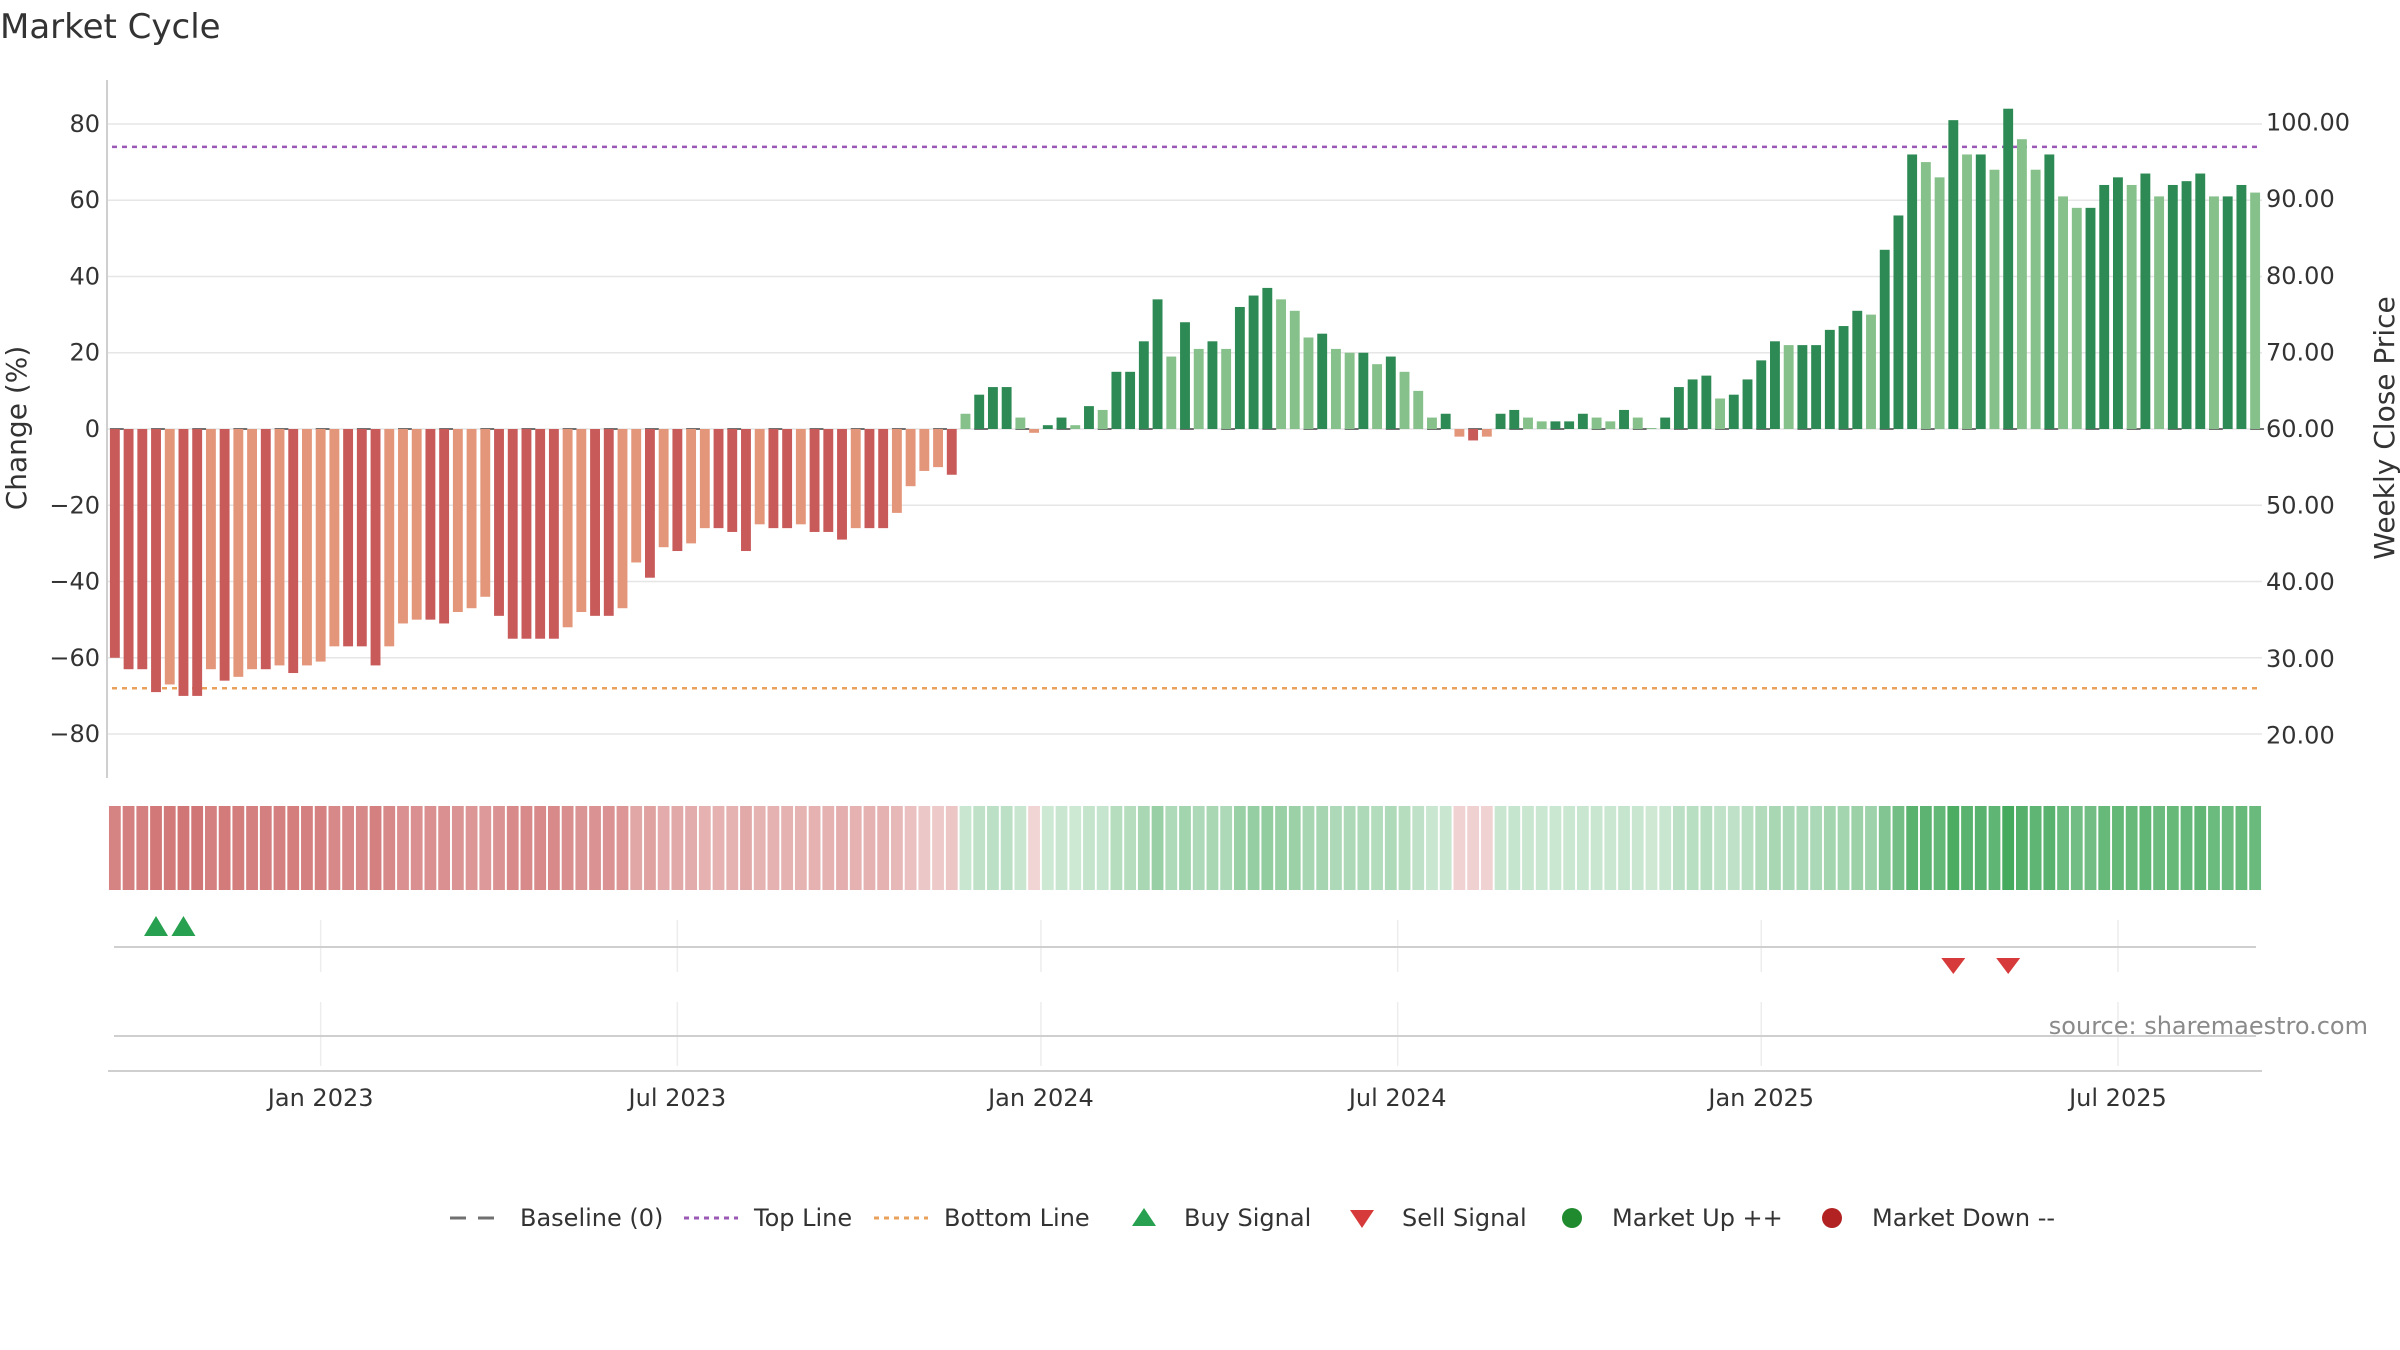 This screenshot has height=1350, width=2400. Describe the element at coordinates (84, 200) in the screenshot. I see `y-tick-label: 60` at that location.